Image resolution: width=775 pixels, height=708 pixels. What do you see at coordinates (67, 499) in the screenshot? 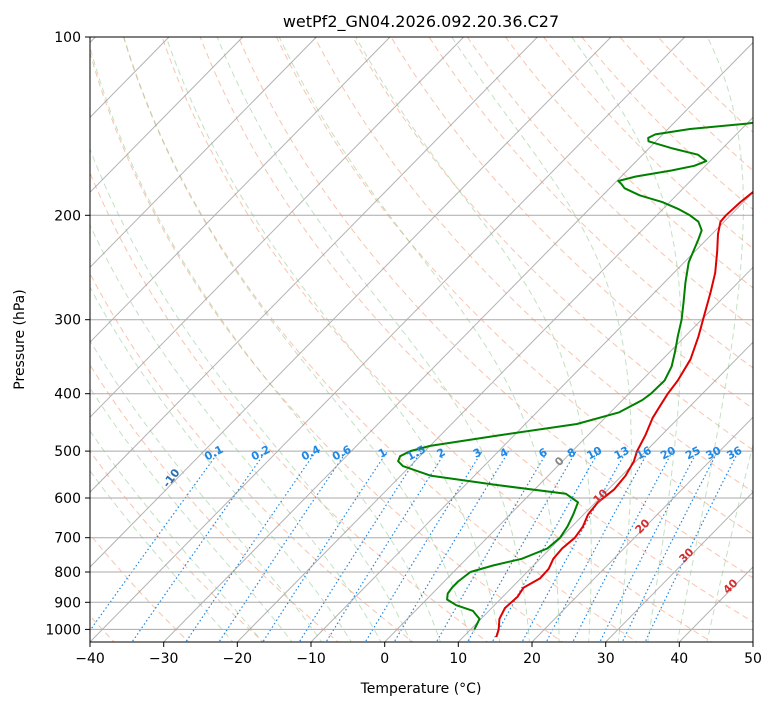
I see `y-tick-label: 600` at bounding box center [67, 499].